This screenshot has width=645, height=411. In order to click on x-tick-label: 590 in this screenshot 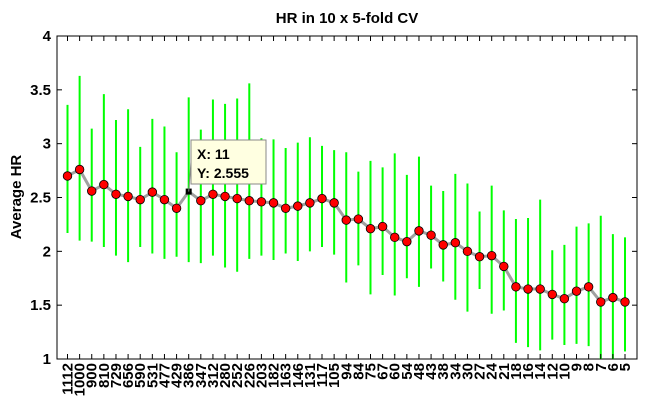, I will do `click(140, 375)`.